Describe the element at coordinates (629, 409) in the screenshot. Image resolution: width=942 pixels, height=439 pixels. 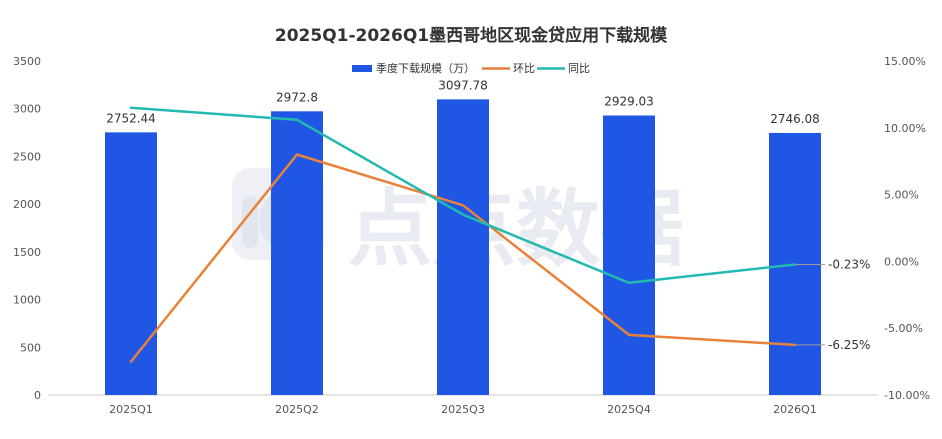
I see `x-tick-label: 2025Q4` at that location.